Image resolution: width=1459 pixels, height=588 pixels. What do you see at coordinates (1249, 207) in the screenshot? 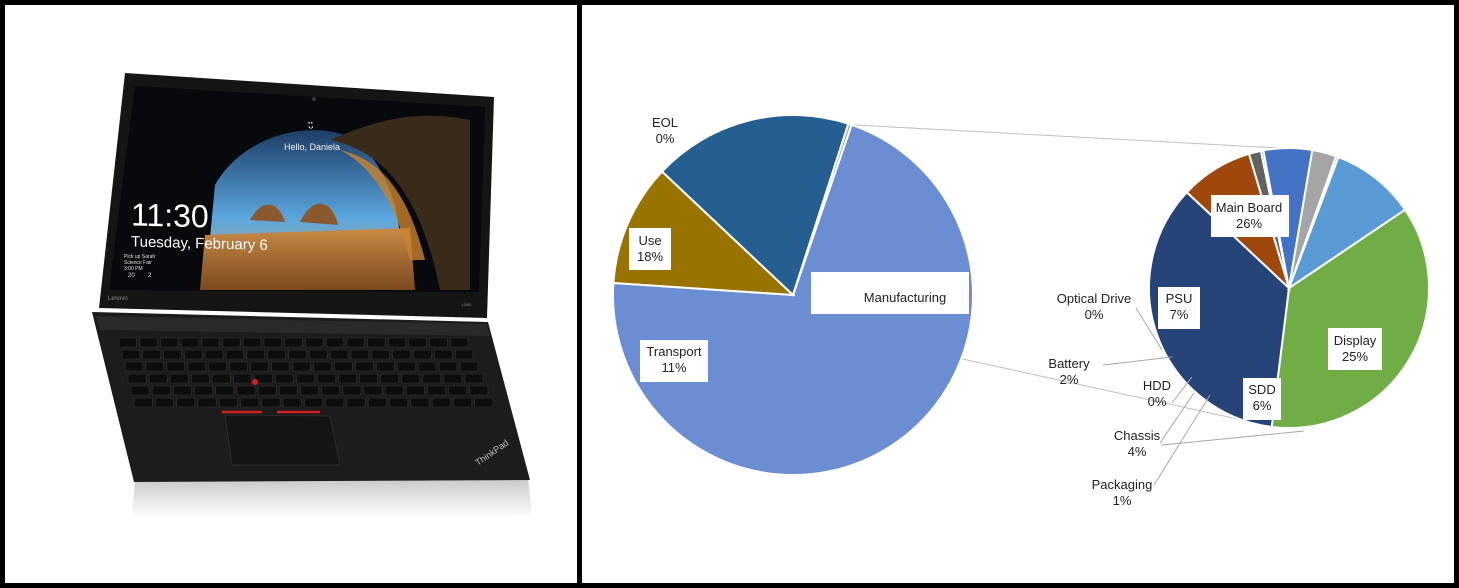
I see `label-main-board-line-1: Main Board` at bounding box center [1249, 207].